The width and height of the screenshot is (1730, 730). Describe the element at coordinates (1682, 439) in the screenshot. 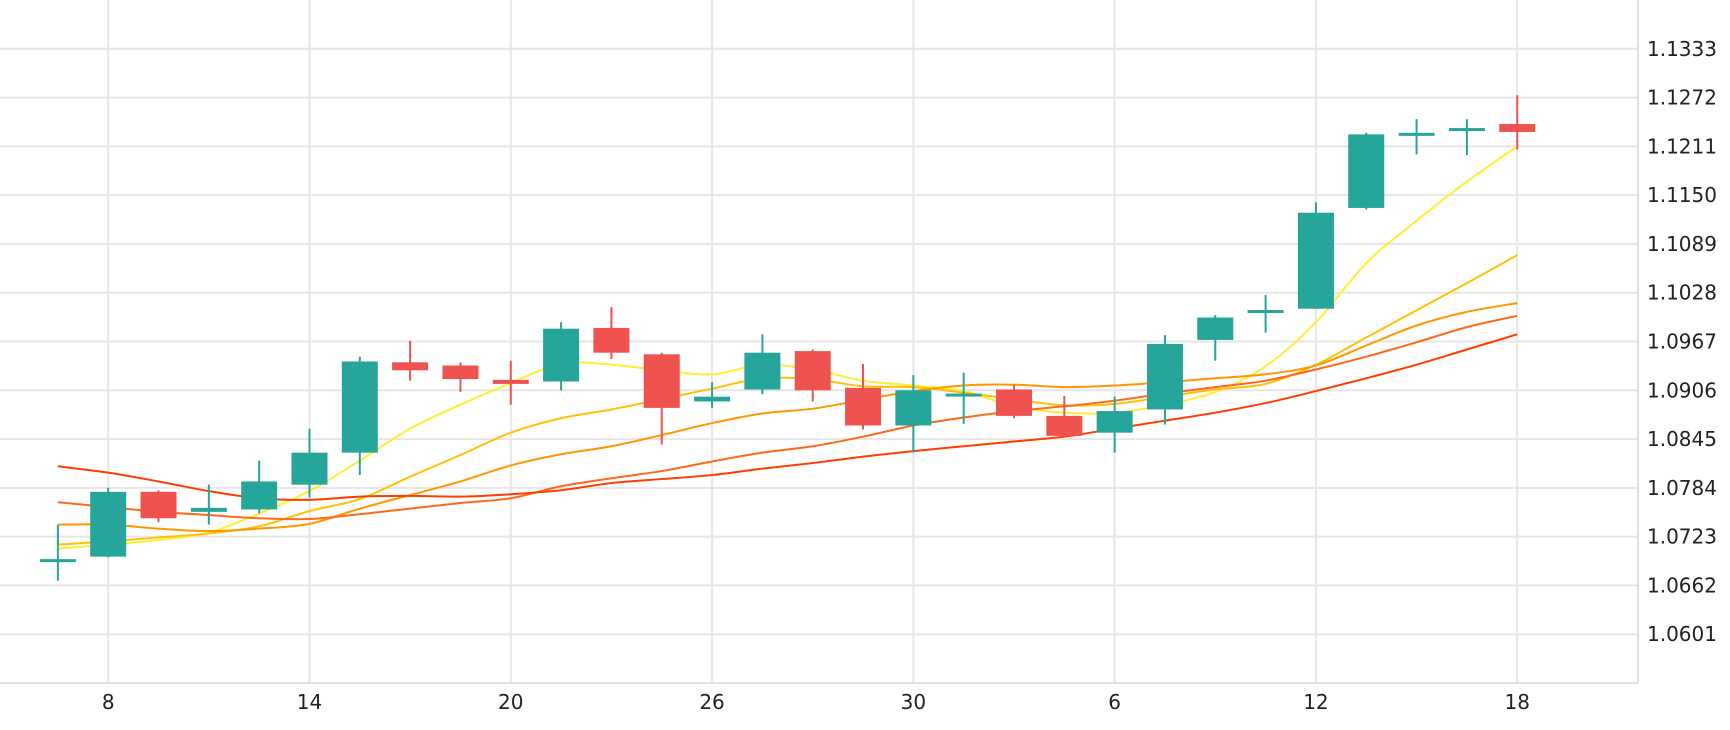

I see `y-tick-label: 1.0845` at that location.